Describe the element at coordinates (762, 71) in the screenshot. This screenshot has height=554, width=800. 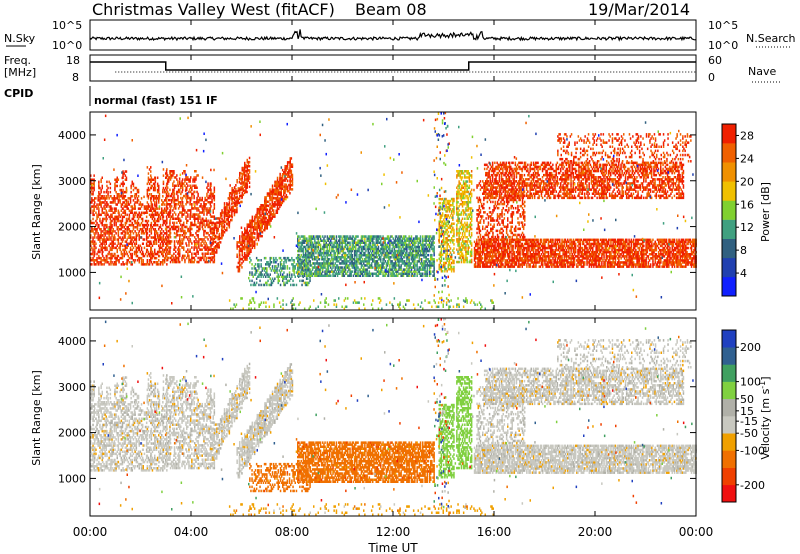
I see `nave-label: Nave` at that location.